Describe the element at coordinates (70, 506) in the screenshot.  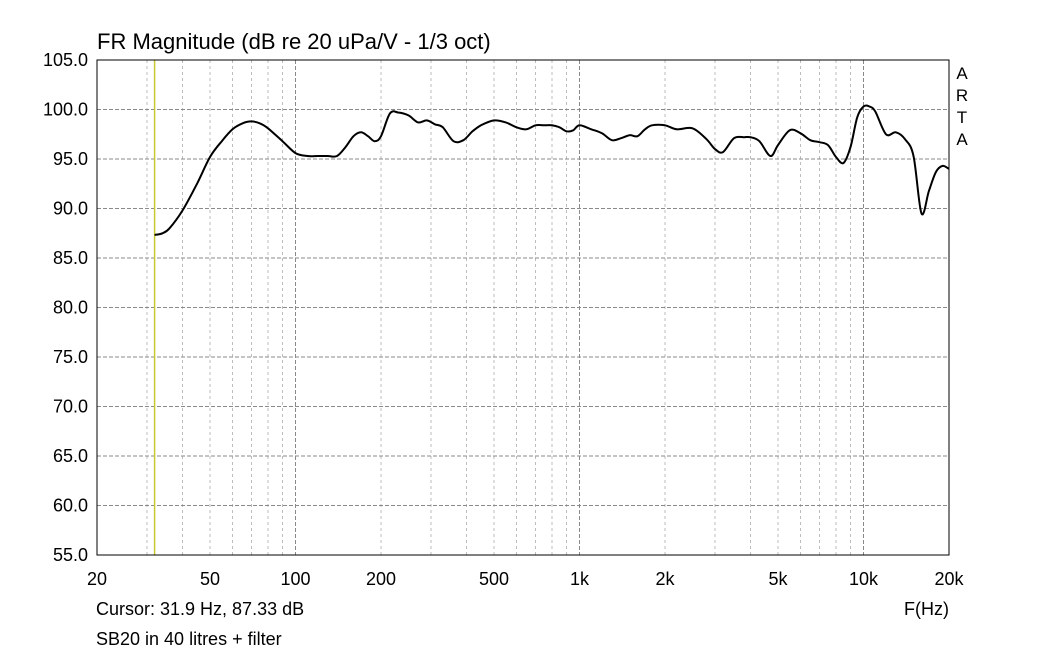
I see `y-tick-label: 60.0` at that location.